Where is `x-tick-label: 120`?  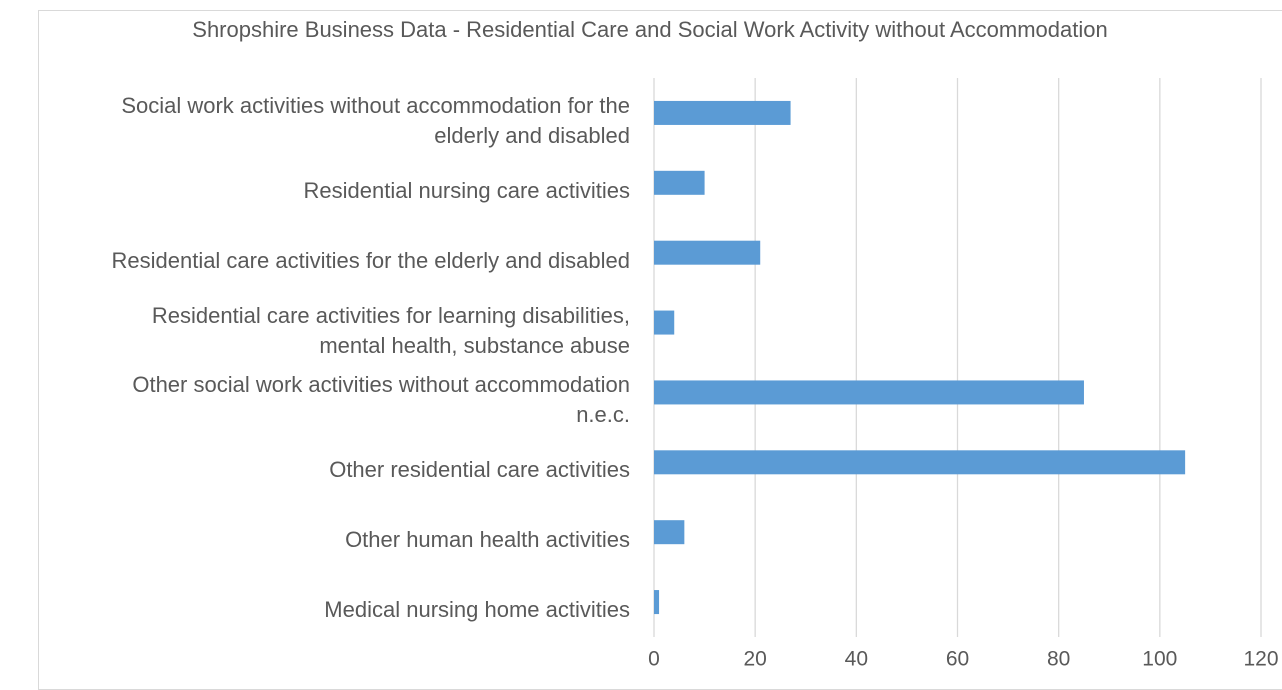 x-tick-label: 120 is located at coordinates (1260, 659).